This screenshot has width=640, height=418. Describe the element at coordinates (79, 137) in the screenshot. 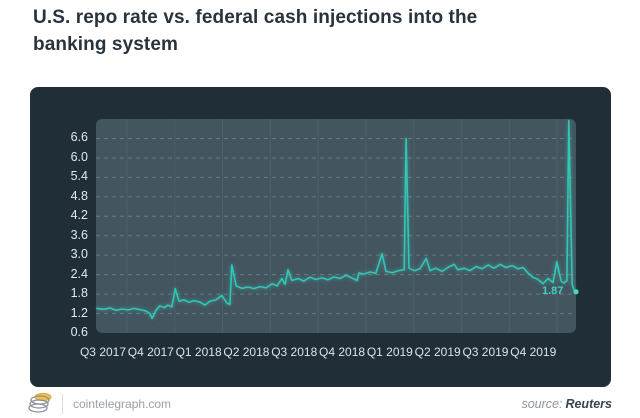

I see `y-axis-label: 6.6` at that location.